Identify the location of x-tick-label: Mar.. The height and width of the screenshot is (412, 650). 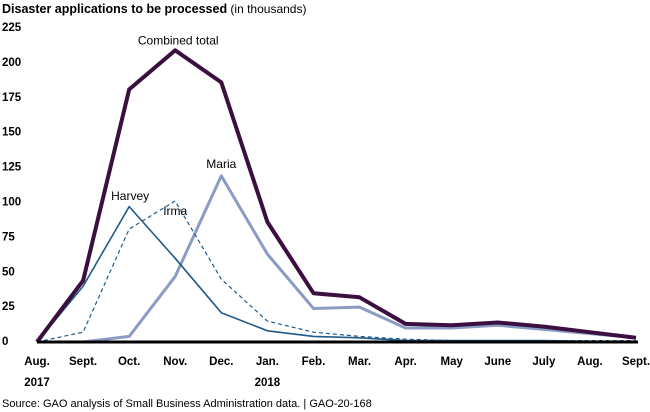
(359, 362).